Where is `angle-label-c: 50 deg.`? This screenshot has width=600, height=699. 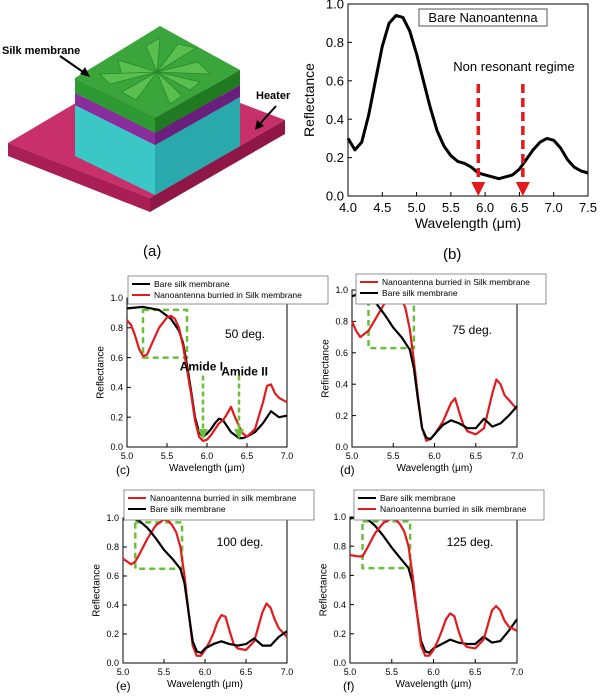
angle-label-c: 50 deg. is located at coordinates (245, 334).